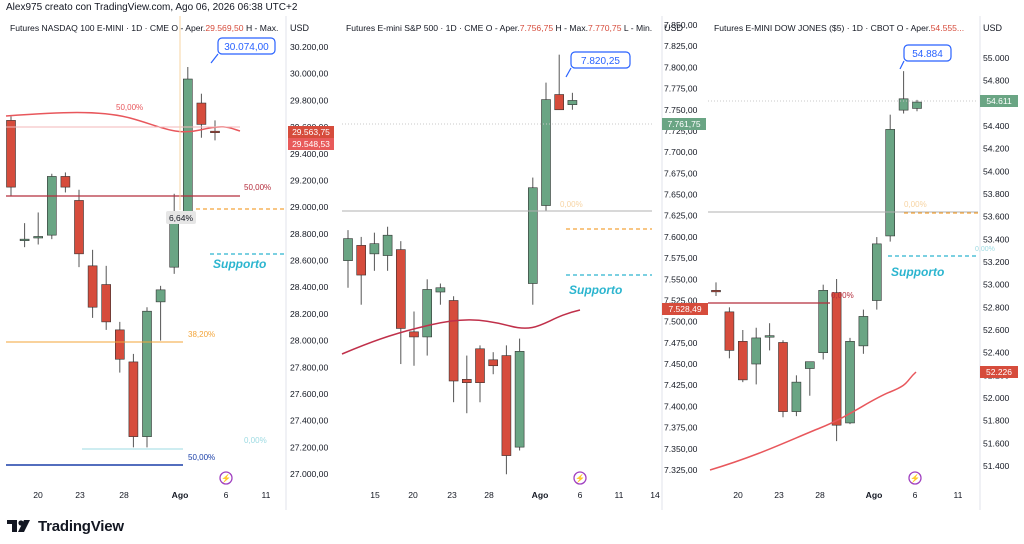  What do you see at coordinates (309, 367) in the screenshot?
I see `y-tick-label: 27.800,00` at bounding box center [309, 367].